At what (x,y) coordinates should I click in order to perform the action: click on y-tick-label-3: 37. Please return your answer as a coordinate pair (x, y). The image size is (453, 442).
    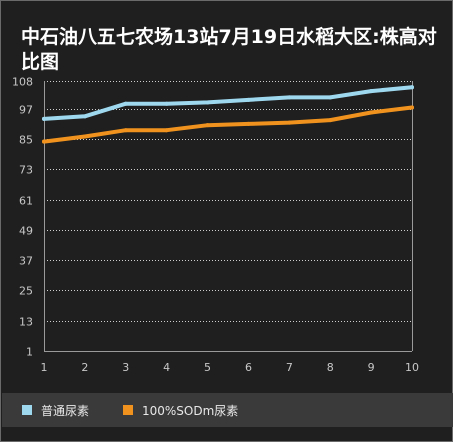
    Looking at the image, I should click on (26, 261).